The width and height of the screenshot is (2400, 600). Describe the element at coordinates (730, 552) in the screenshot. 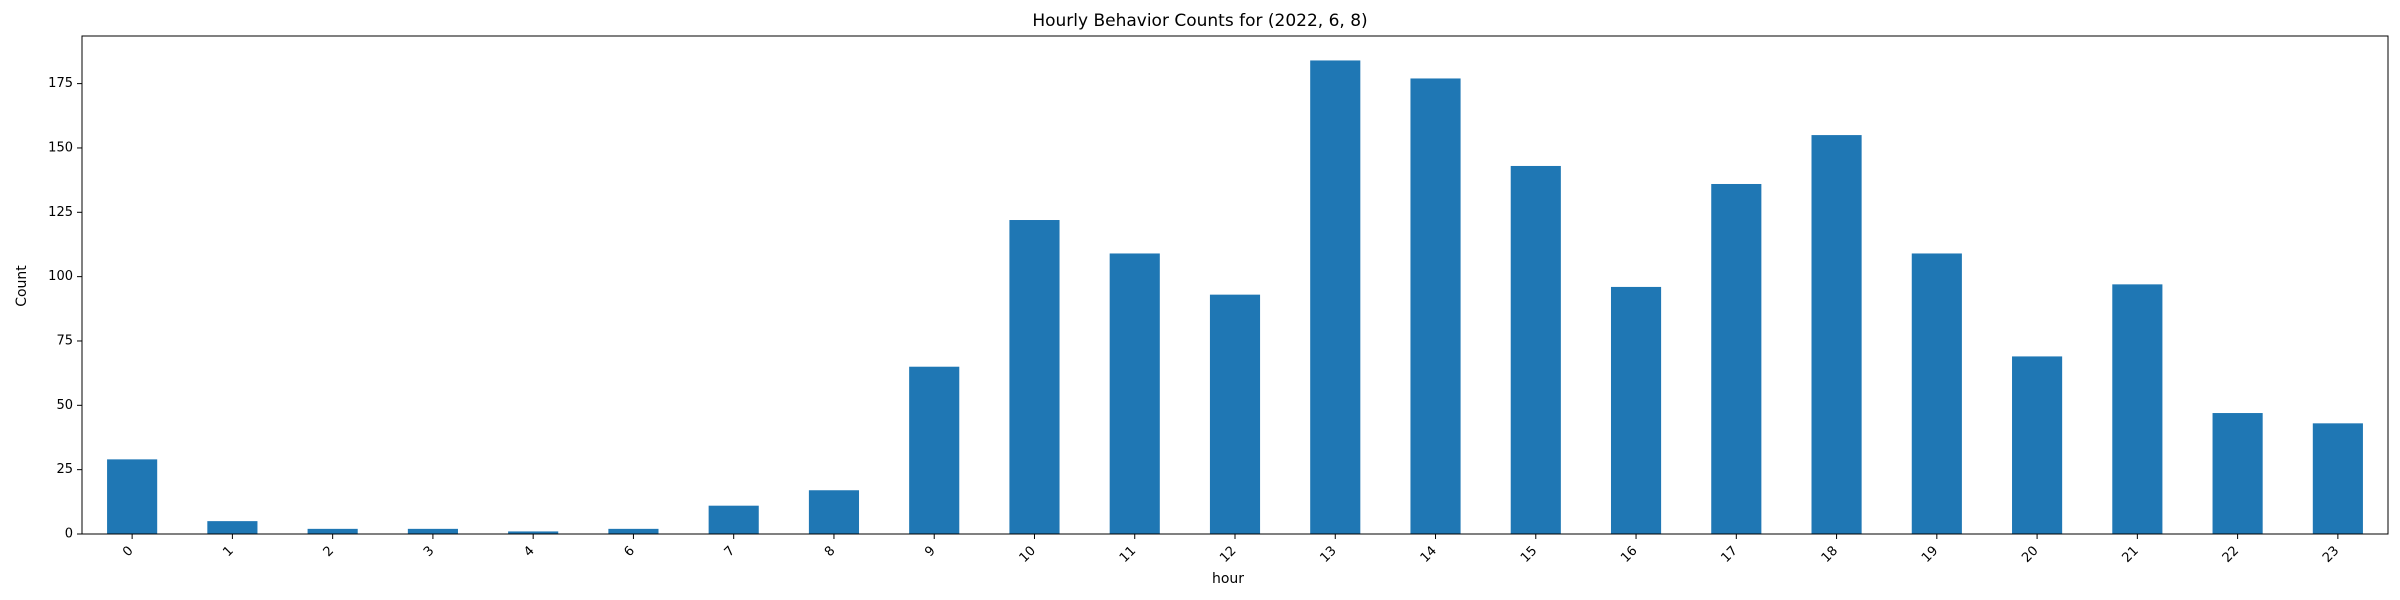

I see `x-tick-label: 7` at that location.